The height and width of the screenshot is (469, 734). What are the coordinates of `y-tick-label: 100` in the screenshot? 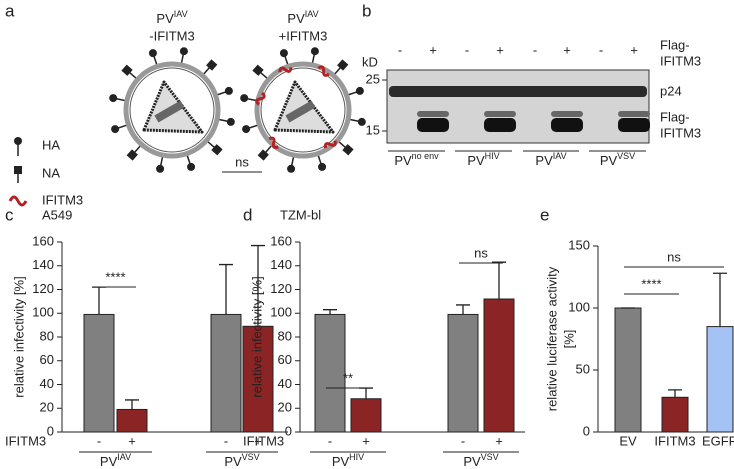 It's located at (579, 306).